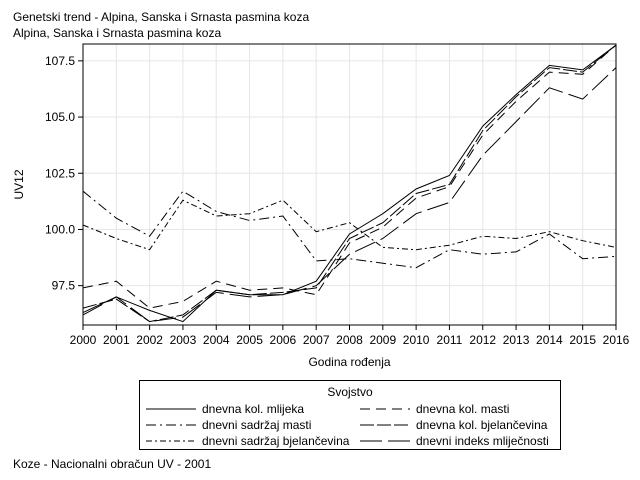 The height and width of the screenshot is (480, 640). Describe the element at coordinates (249, 340) in the screenshot. I see `x-tick-label: 2005` at that location.